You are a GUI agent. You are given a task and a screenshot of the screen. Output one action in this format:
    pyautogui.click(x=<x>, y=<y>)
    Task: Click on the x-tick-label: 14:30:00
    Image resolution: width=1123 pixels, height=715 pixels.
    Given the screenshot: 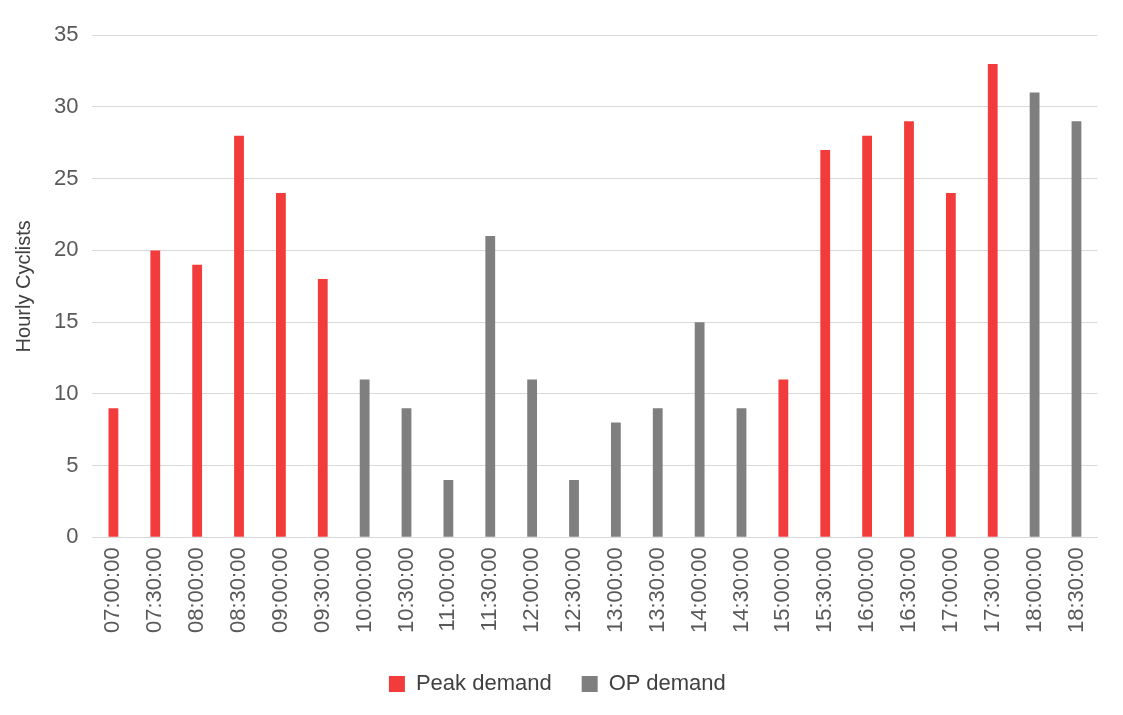 What is the action you would take?
    pyautogui.click(x=740, y=590)
    